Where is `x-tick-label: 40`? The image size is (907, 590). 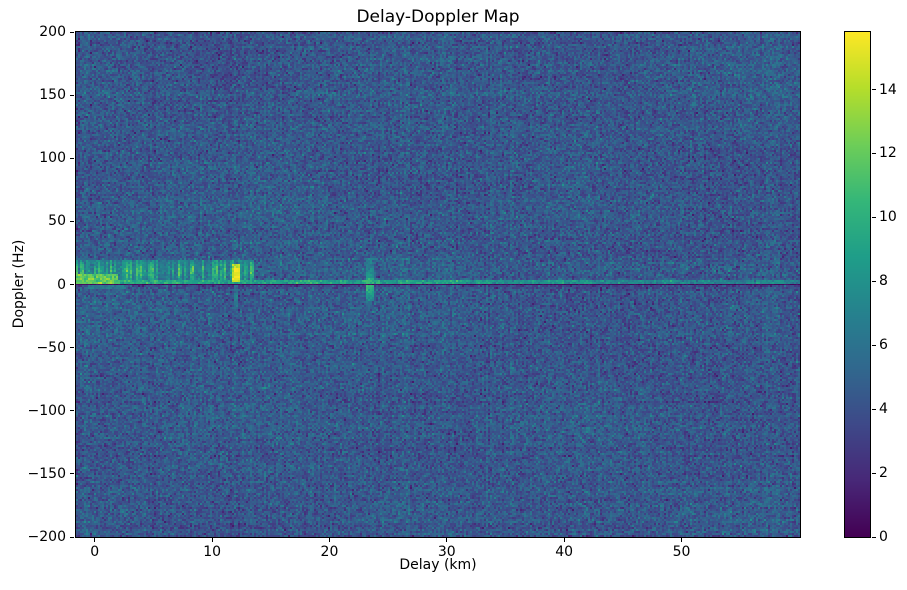
x-tick-label: 40 is located at coordinates (564, 552).